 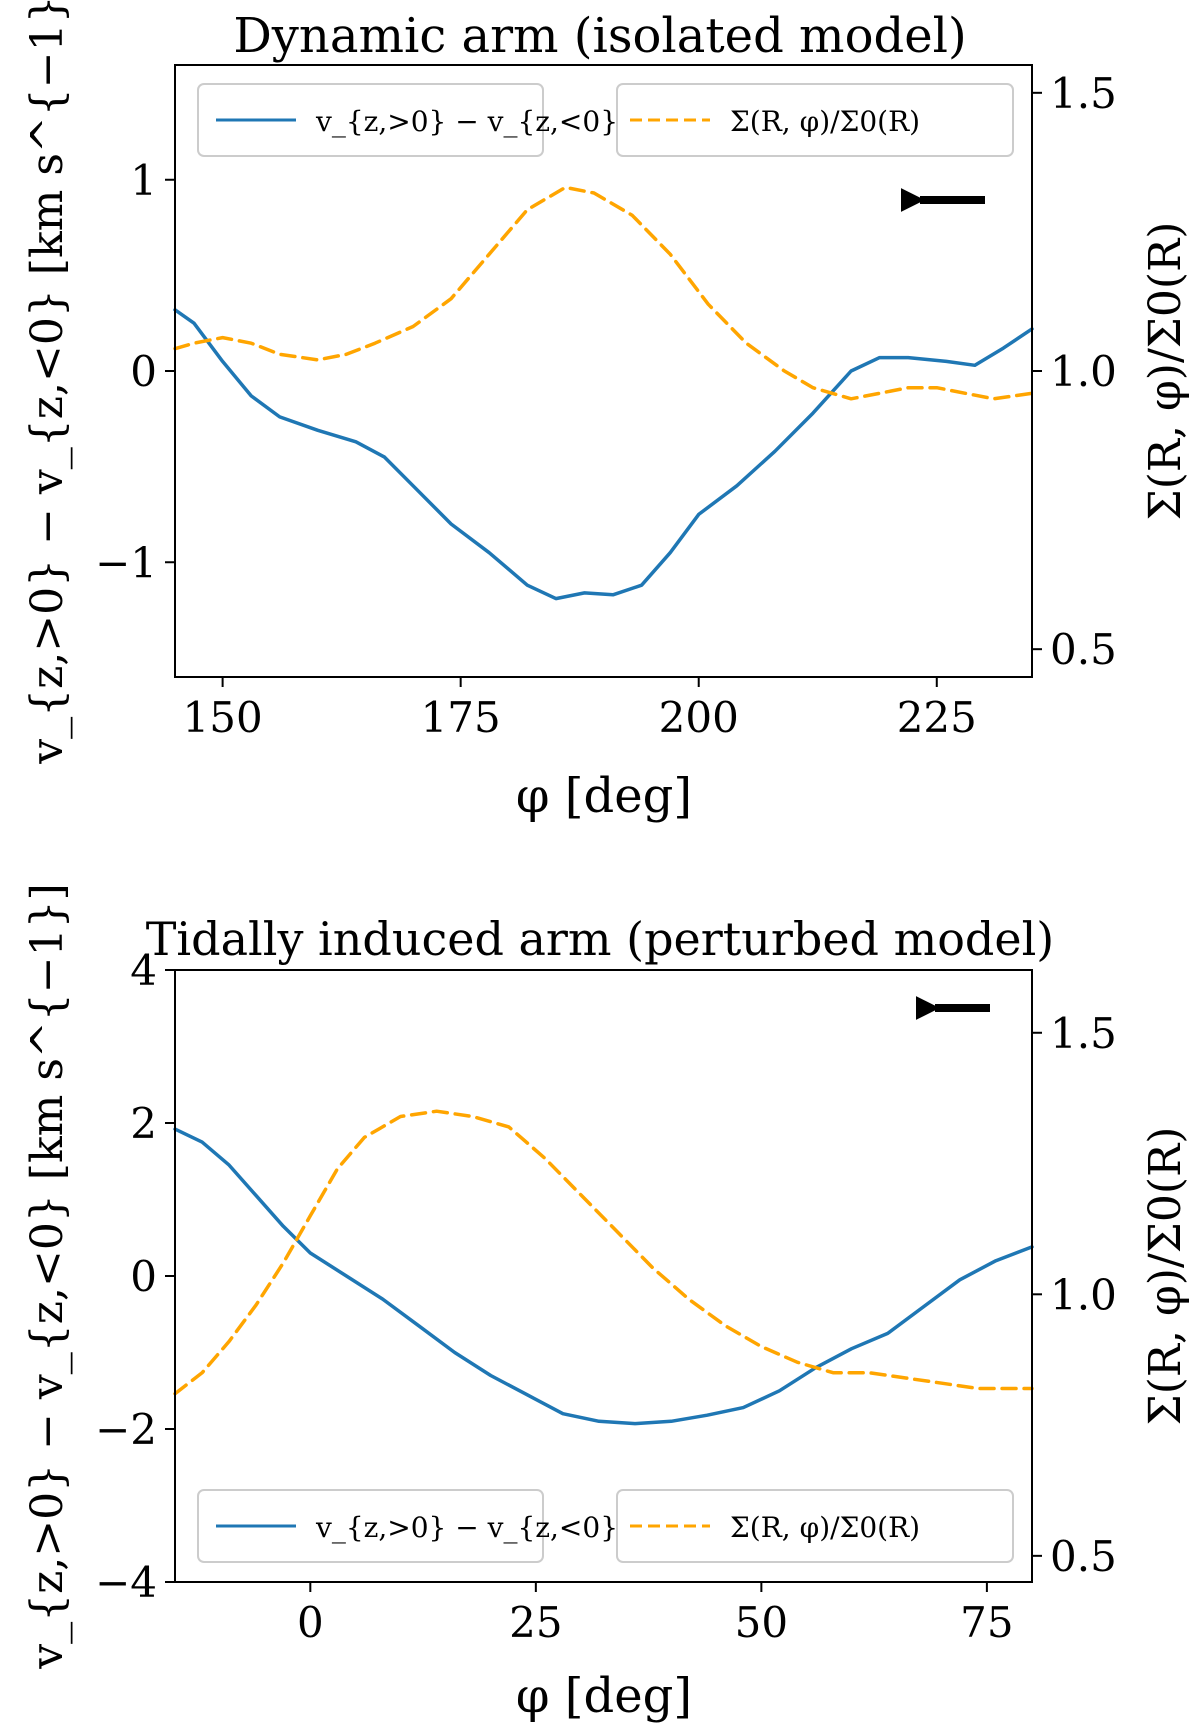 I want to click on y-tick-label: 1, so click(x=143, y=180).